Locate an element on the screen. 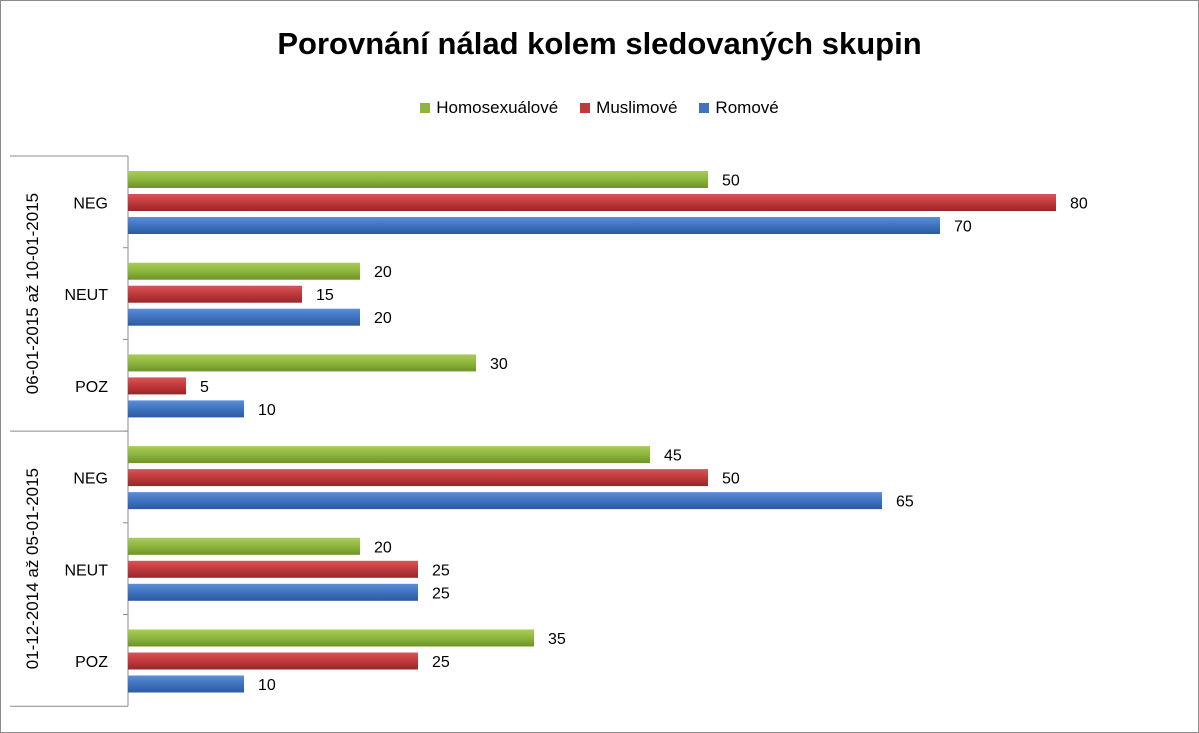 The width and height of the screenshot is (1199, 733). legend-item-muslimove: Muslimové is located at coordinates (628, 108).